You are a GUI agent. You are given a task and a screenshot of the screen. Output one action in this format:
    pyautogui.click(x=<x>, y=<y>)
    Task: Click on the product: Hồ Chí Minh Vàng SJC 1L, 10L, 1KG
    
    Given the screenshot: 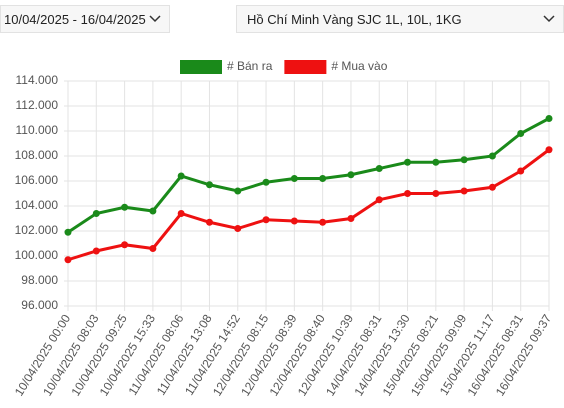 What is the action you would take?
    pyautogui.click(x=354, y=19)
    